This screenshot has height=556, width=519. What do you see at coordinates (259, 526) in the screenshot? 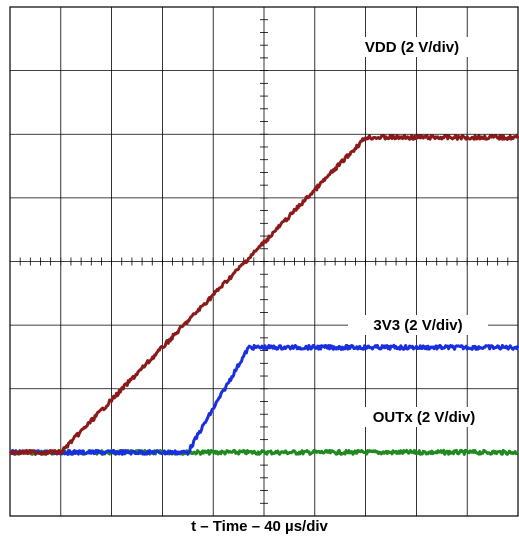
I see `x-axis-label: t – Time – 40 µs/div` at bounding box center [259, 526].